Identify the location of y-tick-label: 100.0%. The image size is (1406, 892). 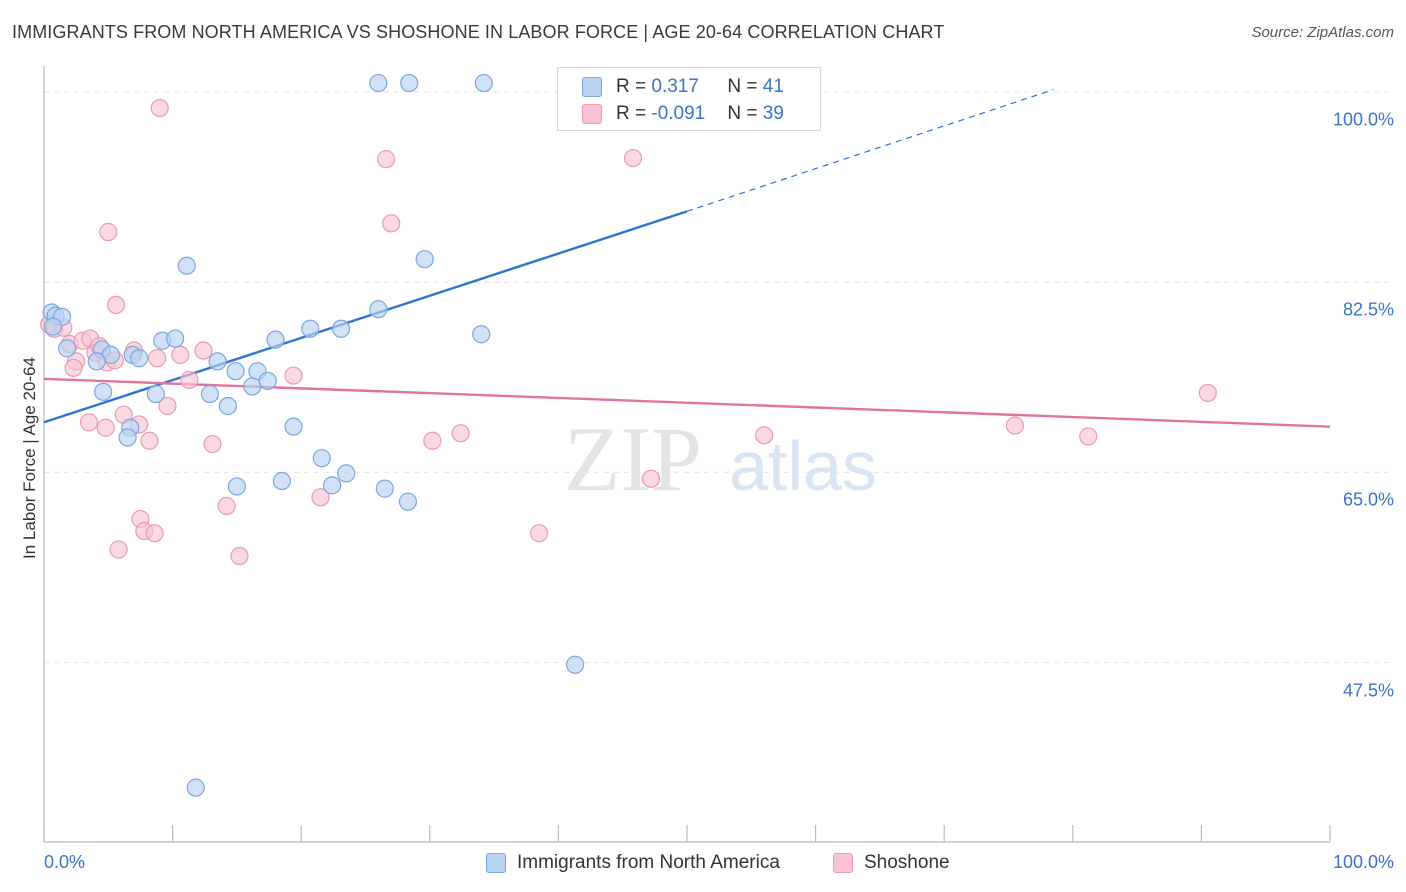
(1363, 119).